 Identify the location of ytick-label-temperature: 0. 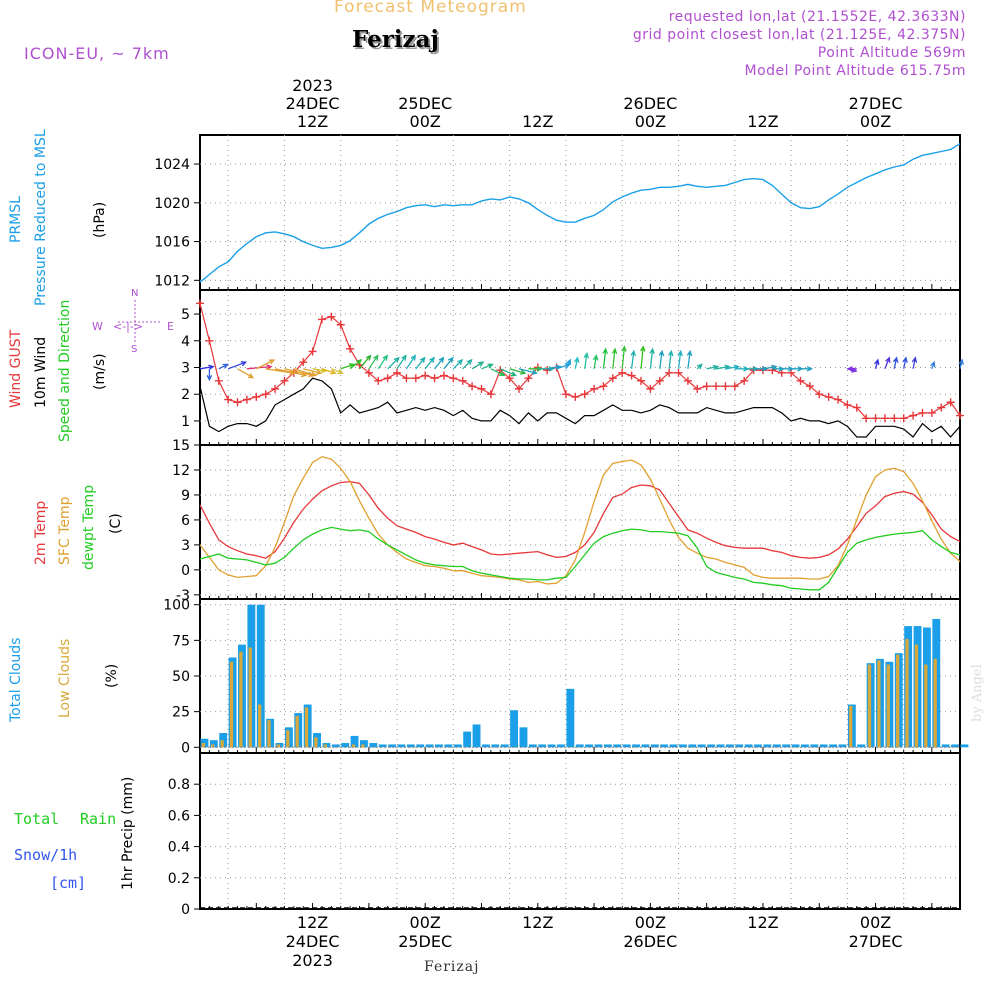
(185, 571).